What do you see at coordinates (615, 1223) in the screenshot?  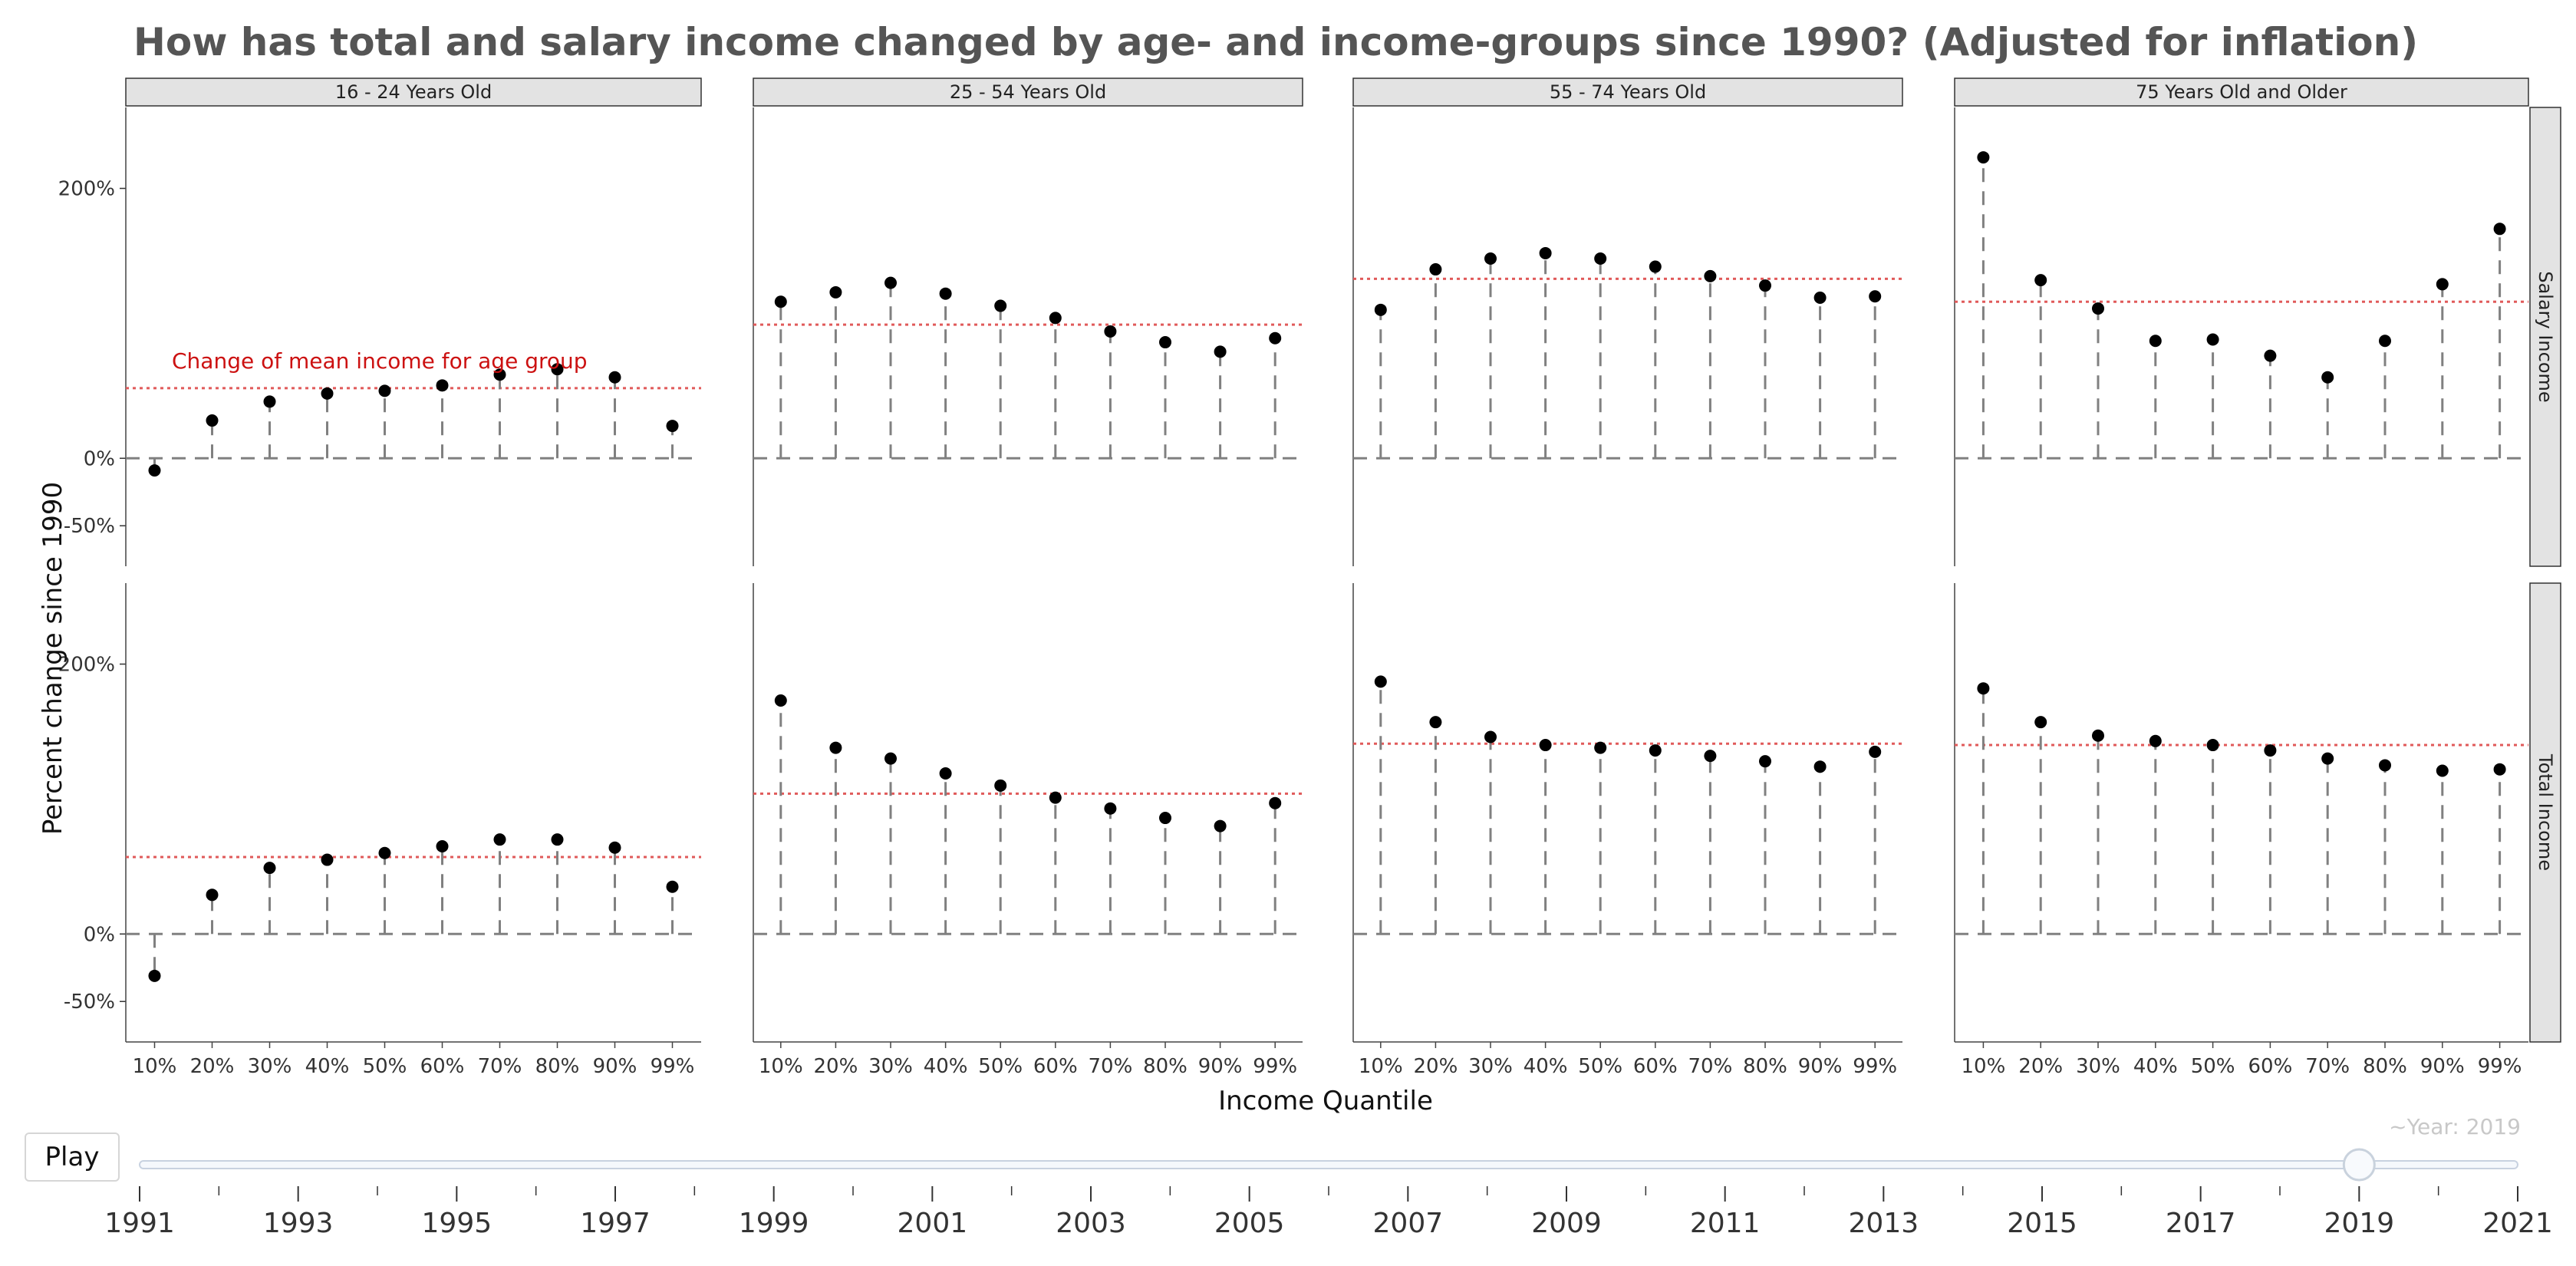 I see `slider-year-label: 1997` at bounding box center [615, 1223].